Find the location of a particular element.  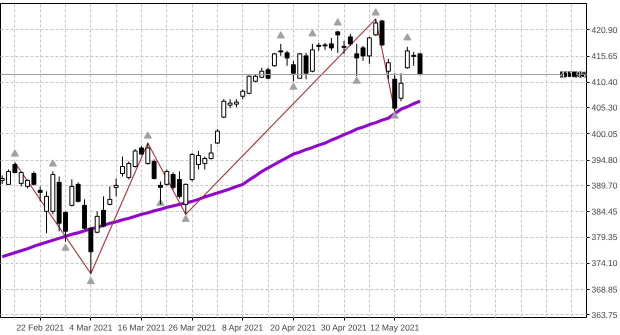

y-tick-label: 368.85 is located at coordinates (605, 289).